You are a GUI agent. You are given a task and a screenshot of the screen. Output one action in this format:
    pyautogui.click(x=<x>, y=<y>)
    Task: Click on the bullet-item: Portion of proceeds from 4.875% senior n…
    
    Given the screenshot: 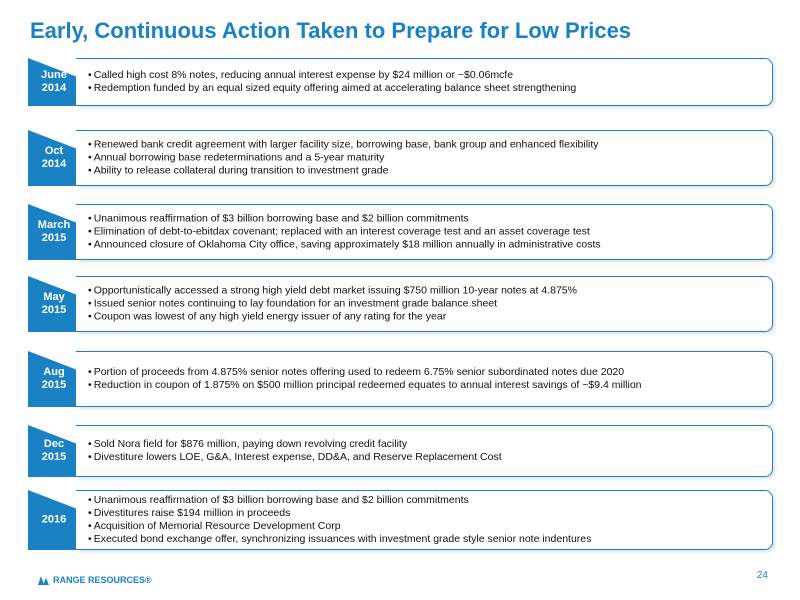 What is the action you would take?
    pyautogui.click(x=365, y=372)
    